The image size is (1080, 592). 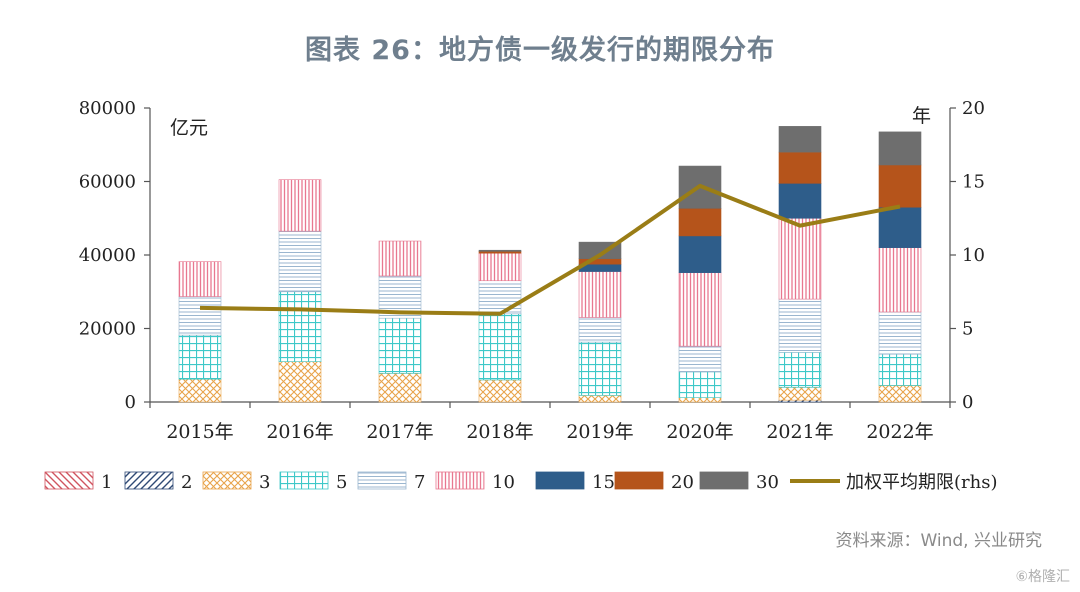 What do you see at coordinates (603, 482) in the screenshot?
I see `legend-label: 15` at bounding box center [603, 482].